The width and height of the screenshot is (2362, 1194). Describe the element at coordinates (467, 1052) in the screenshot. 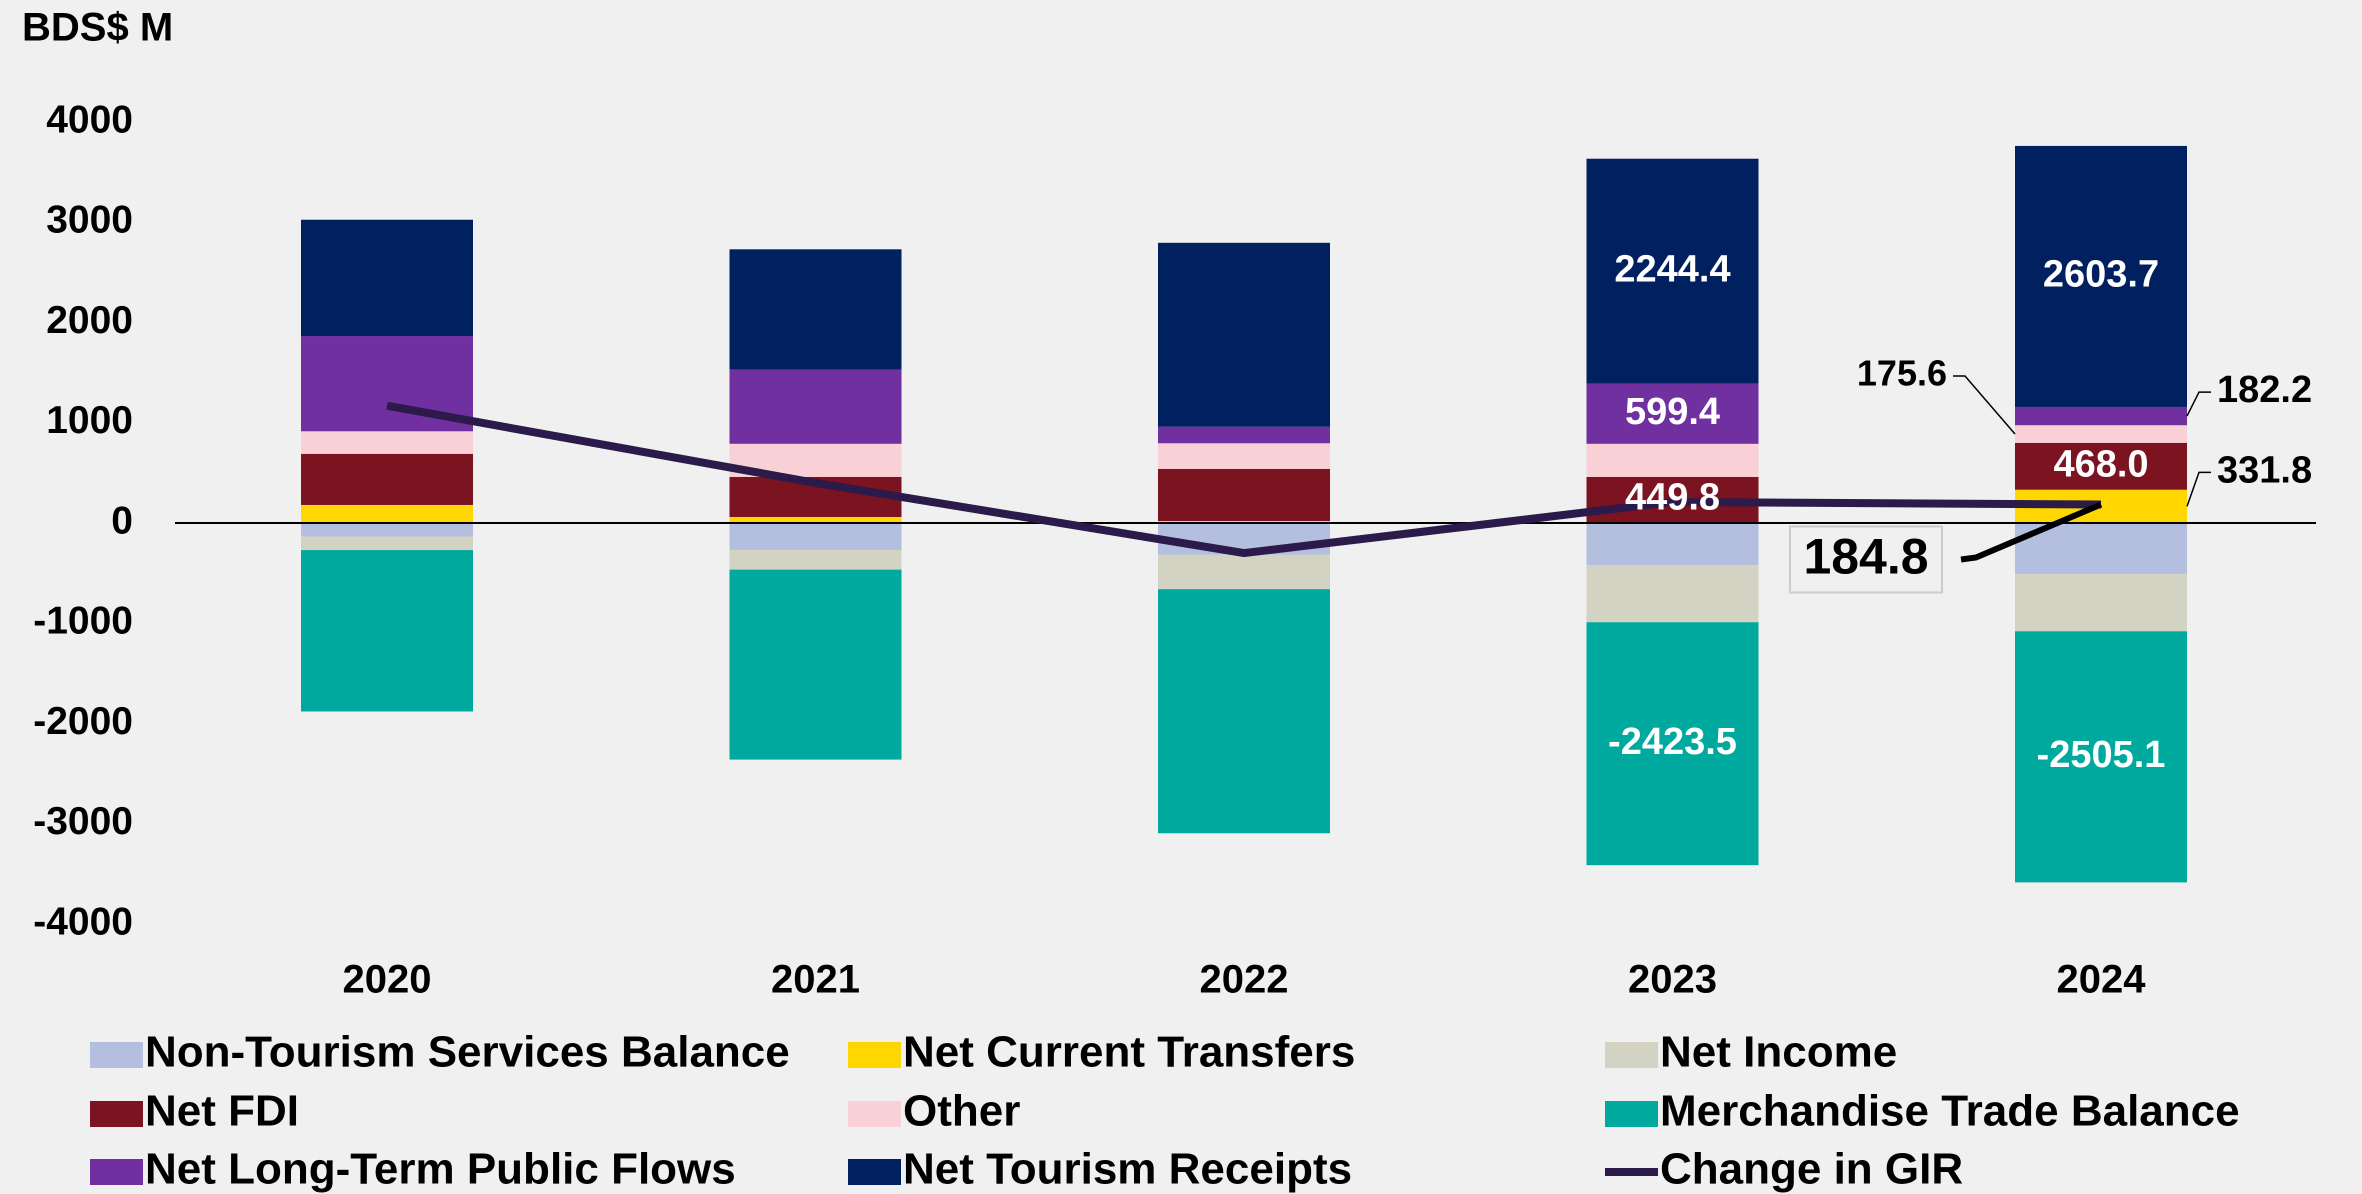

I see `legend-label: Non-Tourism Services Balance` at that location.